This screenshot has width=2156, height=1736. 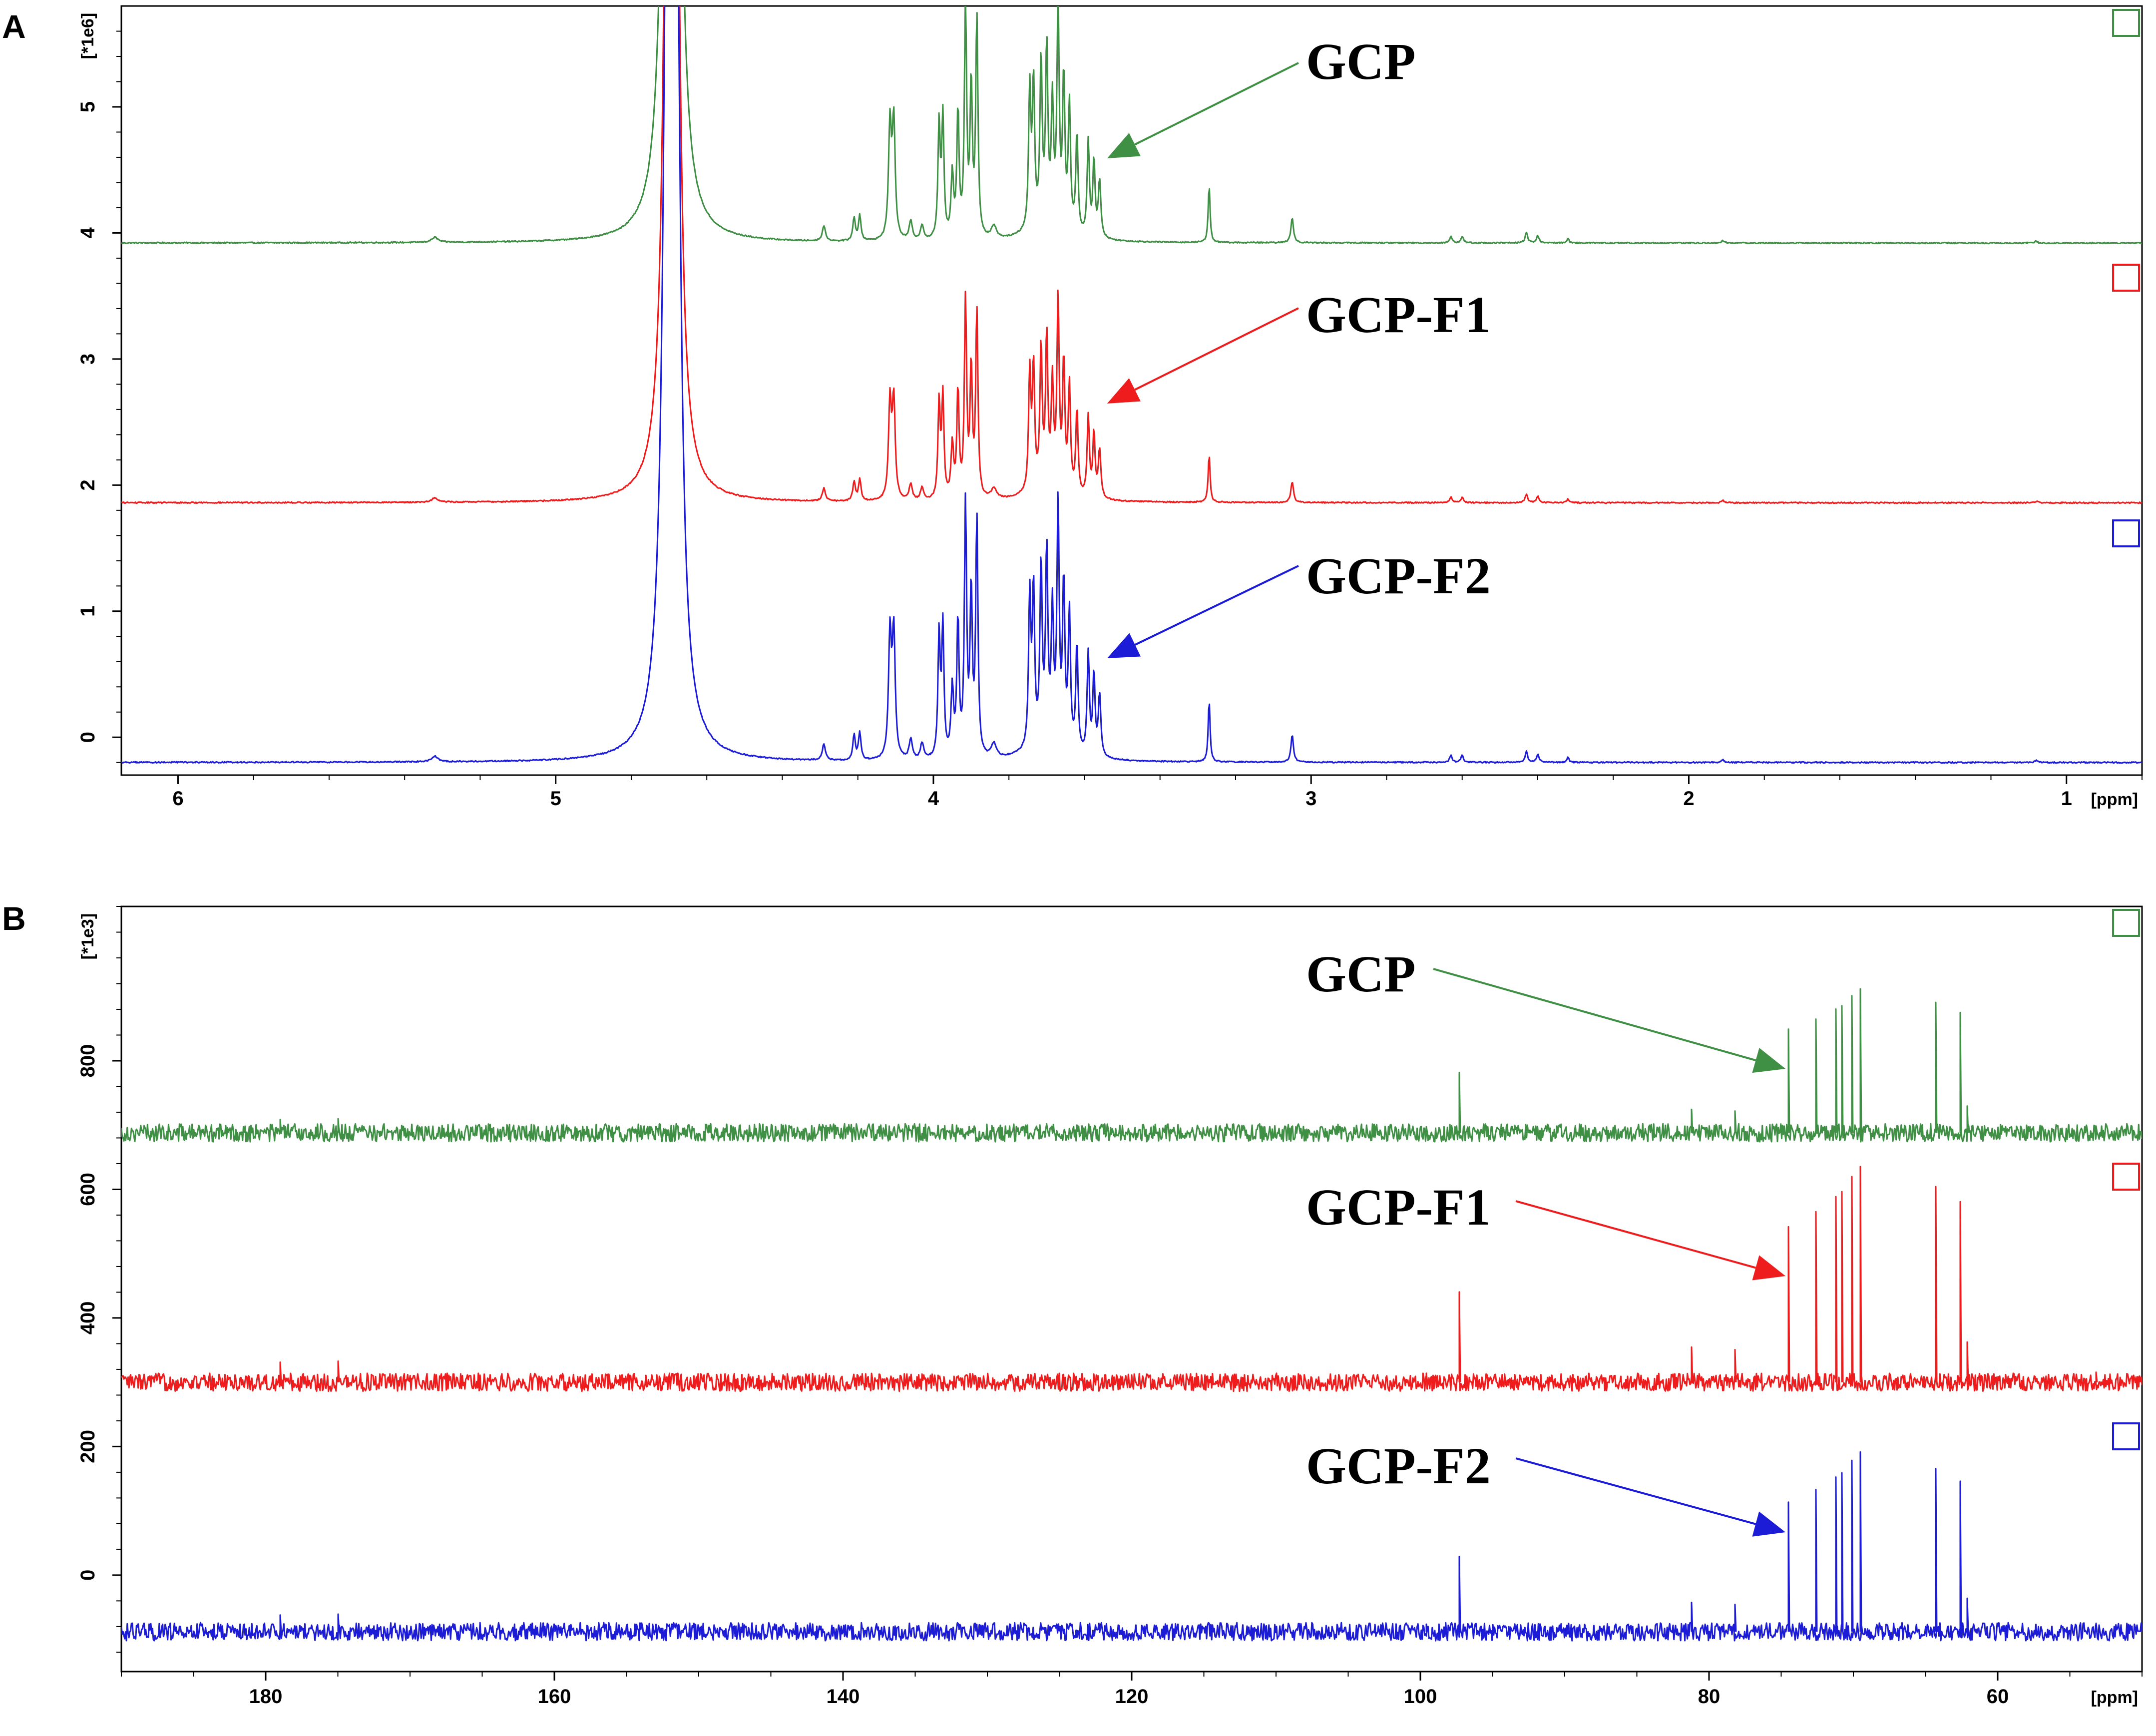 What do you see at coordinates (933, 799) in the screenshot?
I see `x-tick-label: 4` at bounding box center [933, 799].